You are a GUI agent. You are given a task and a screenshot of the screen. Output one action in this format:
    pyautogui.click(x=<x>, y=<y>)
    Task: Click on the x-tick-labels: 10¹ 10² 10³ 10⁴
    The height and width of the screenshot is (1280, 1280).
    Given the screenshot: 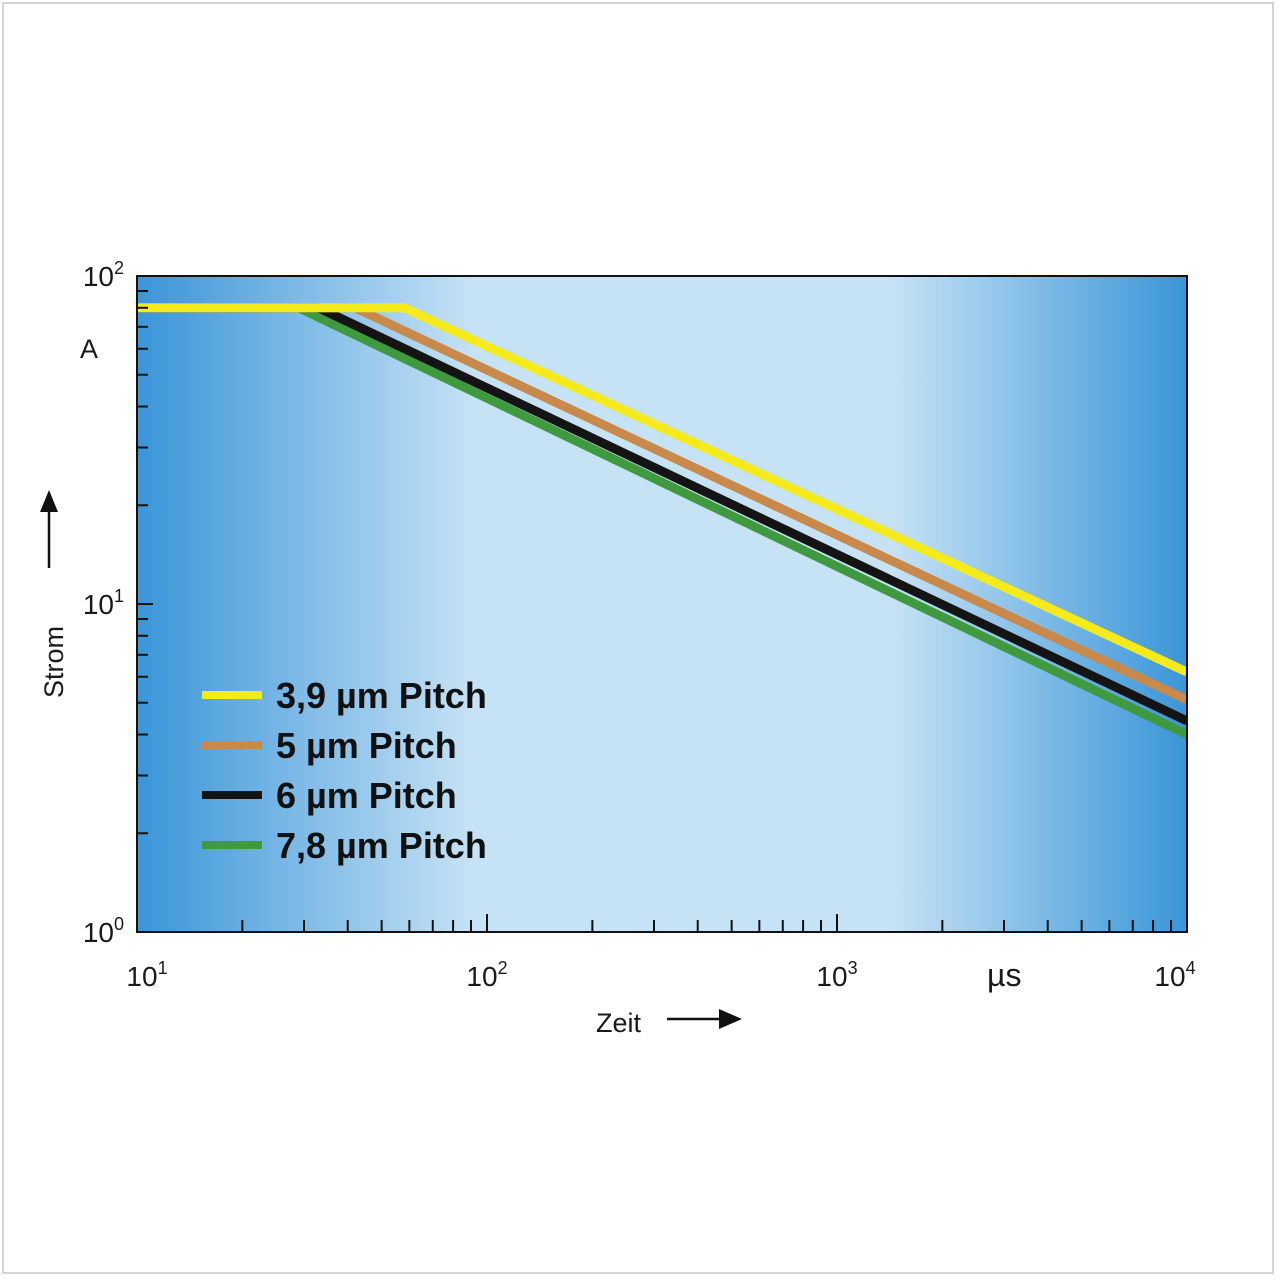 What is the action you would take?
    pyautogui.click(x=660, y=975)
    